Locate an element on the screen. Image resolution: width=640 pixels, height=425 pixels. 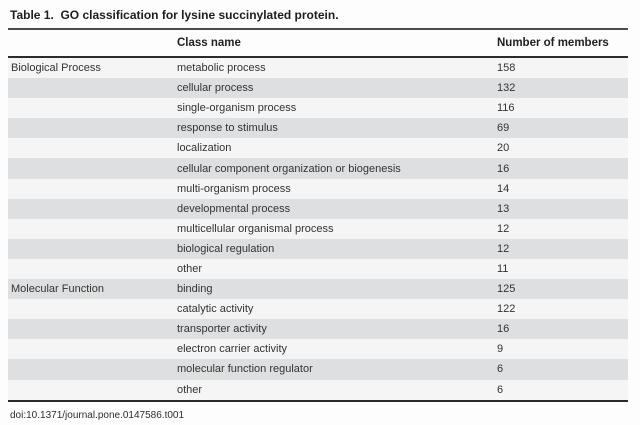
table-row: other 6 is located at coordinates (318, 389).